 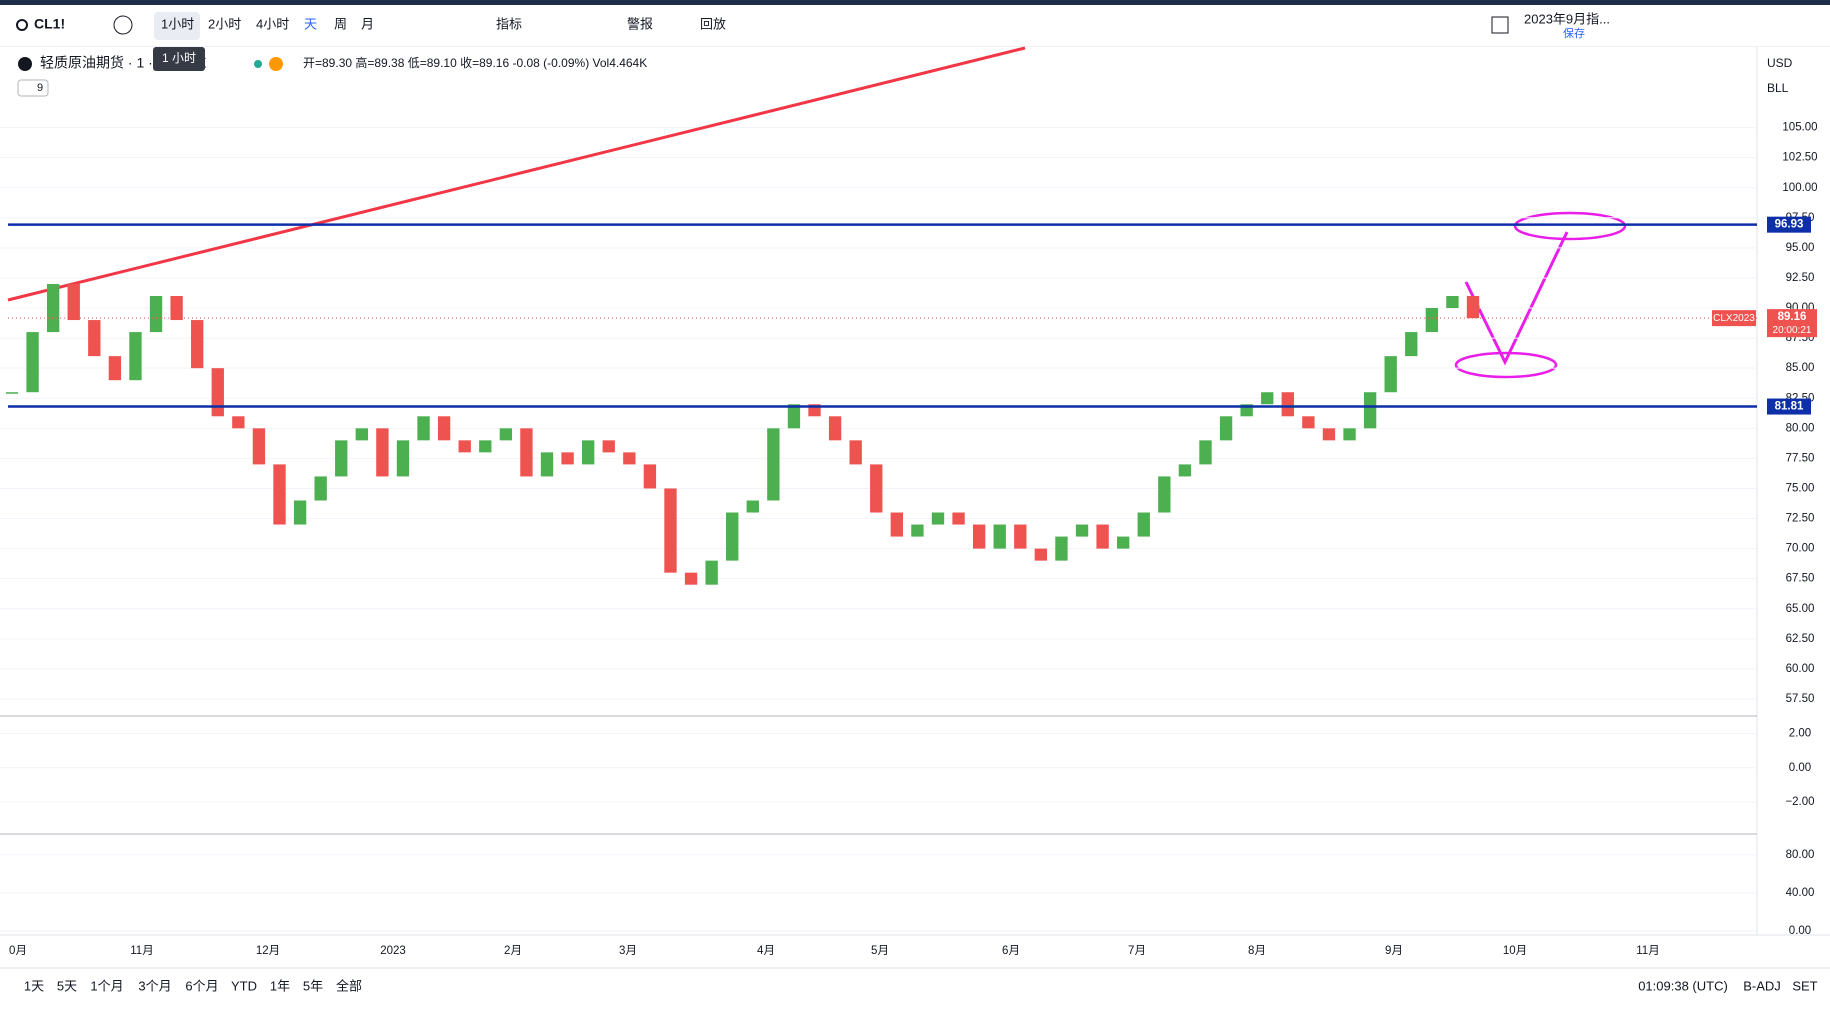 I want to click on active-interval-bg, so click(x=177, y=26).